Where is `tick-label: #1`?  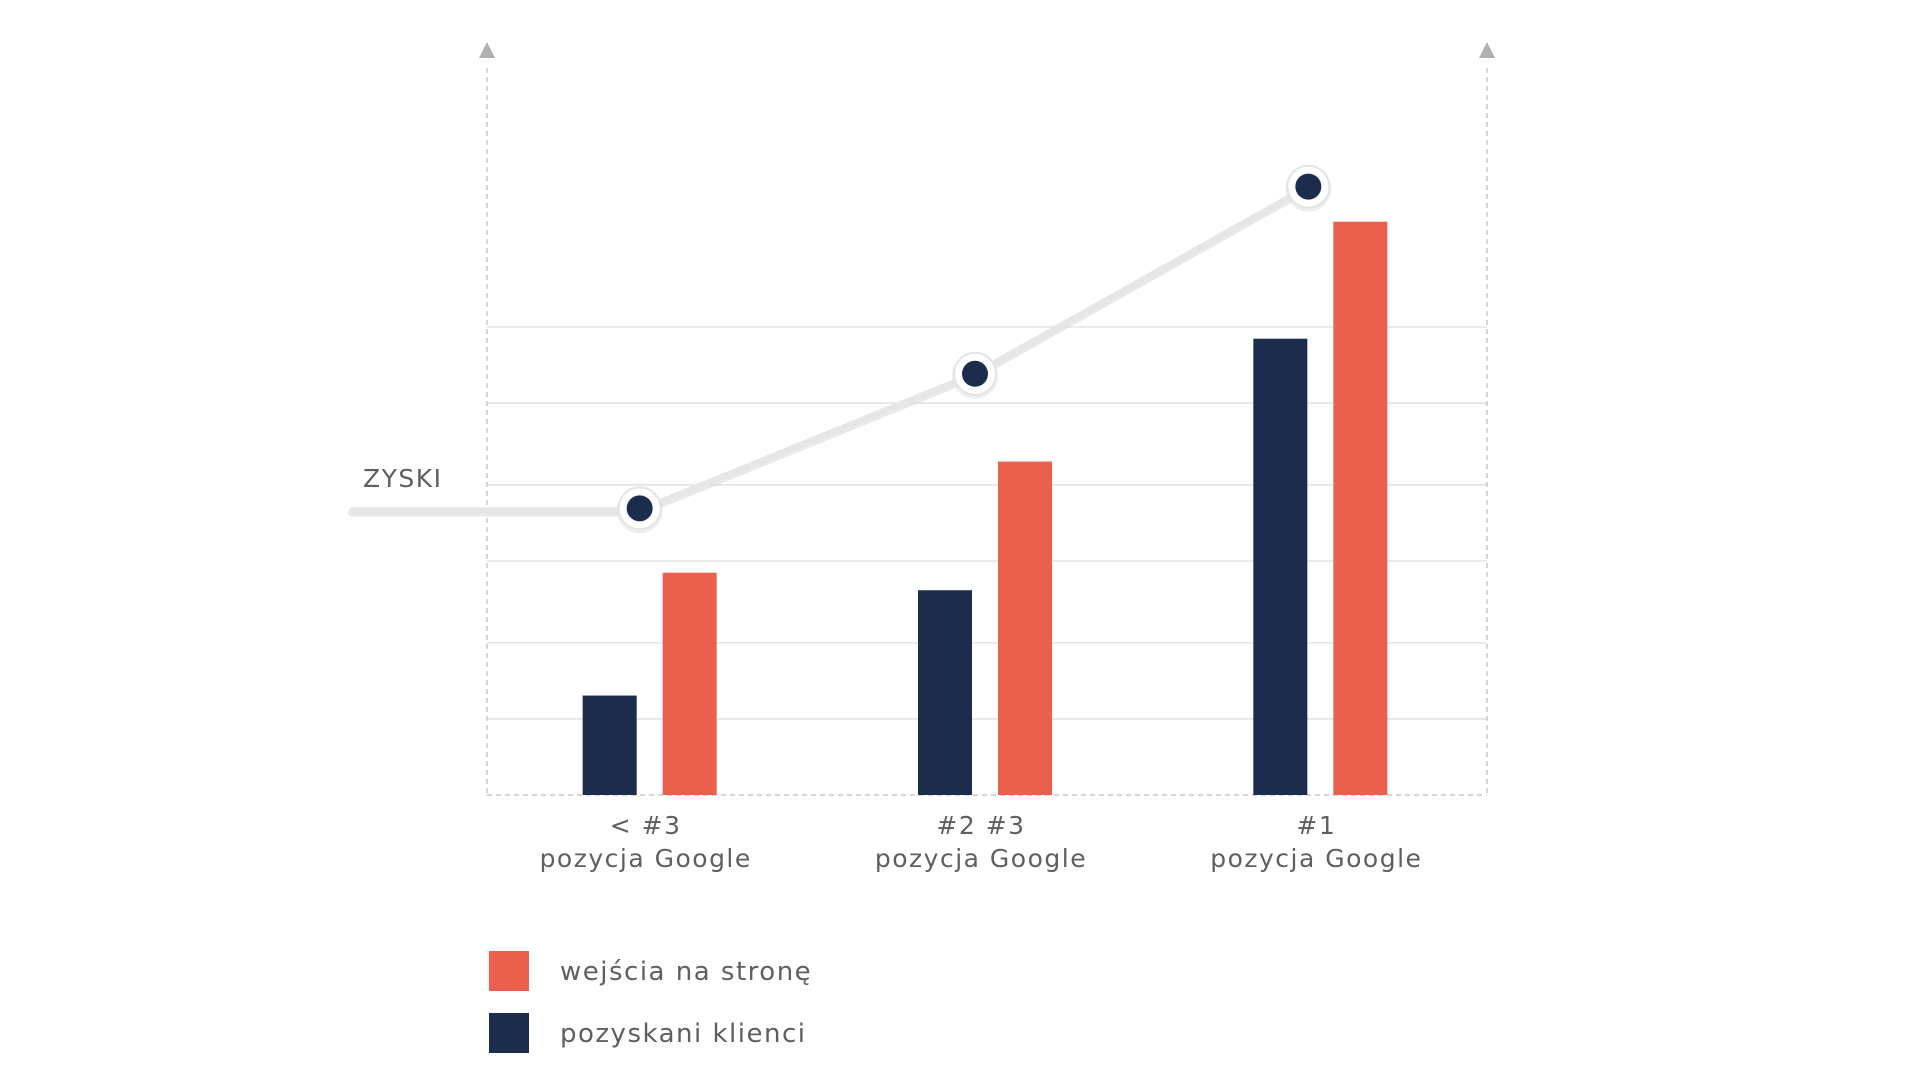 tick-label: #1 is located at coordinates (1316, 825).